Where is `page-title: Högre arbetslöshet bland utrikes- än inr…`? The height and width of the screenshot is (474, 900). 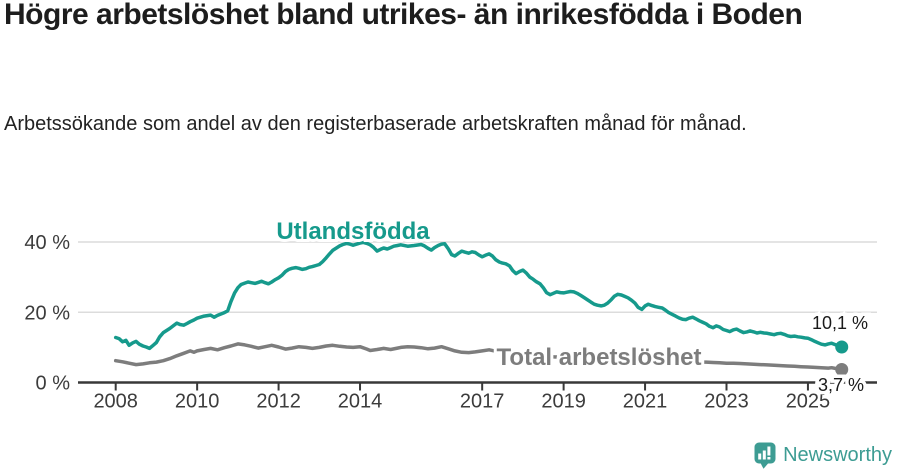 page-title: Högre arbetslöshet bland utrikes- än inr… is located at coordinates (403, 15).